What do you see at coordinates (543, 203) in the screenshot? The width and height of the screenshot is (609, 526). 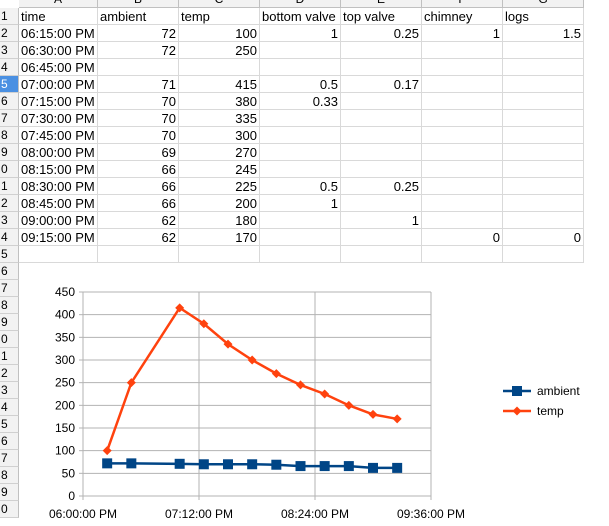 I see `cell-g12` at bounding box center [543, 203].